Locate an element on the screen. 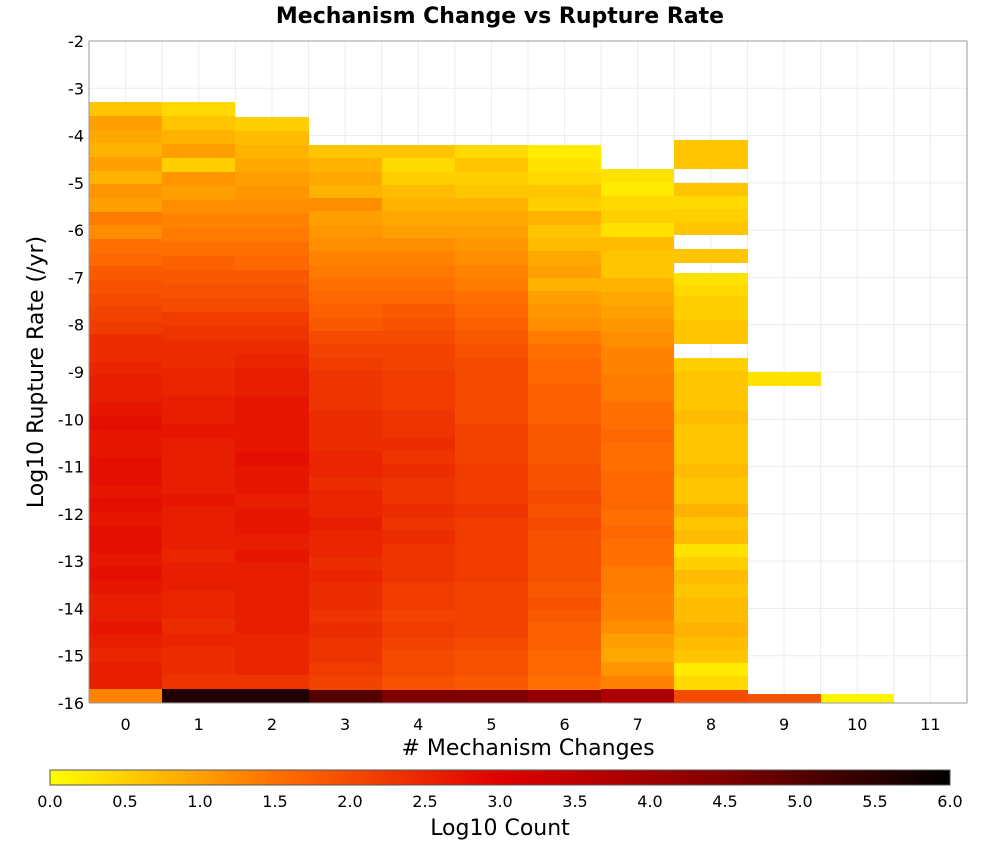 The height and width of the screenshot is (850, 1000). y-axis-label: Log10 Rupture Rate (/yr) is located at coordinates (36, 372).